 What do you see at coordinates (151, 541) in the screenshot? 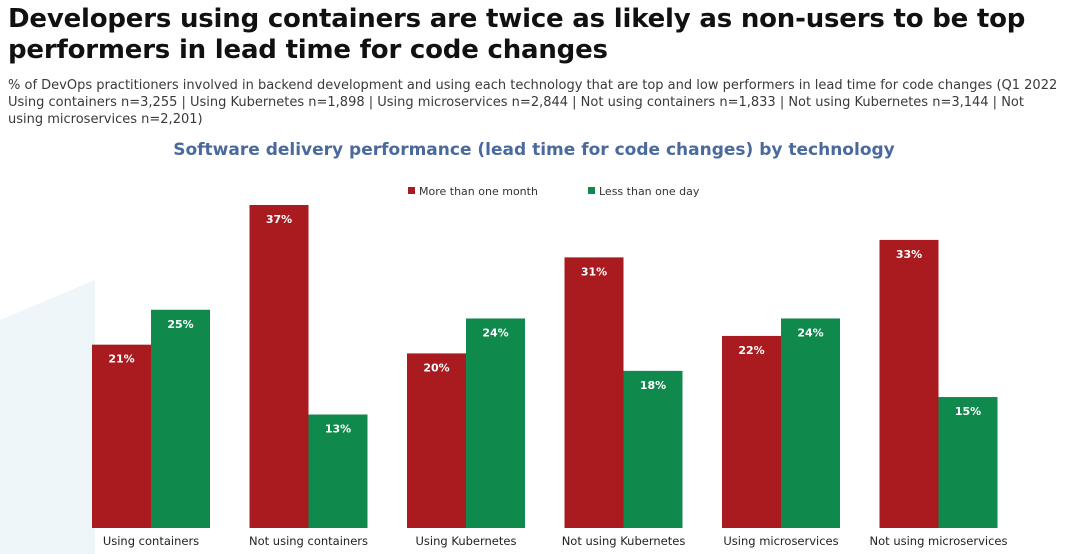
I see `category-label: Using containers` at bounding box center [151, 541].